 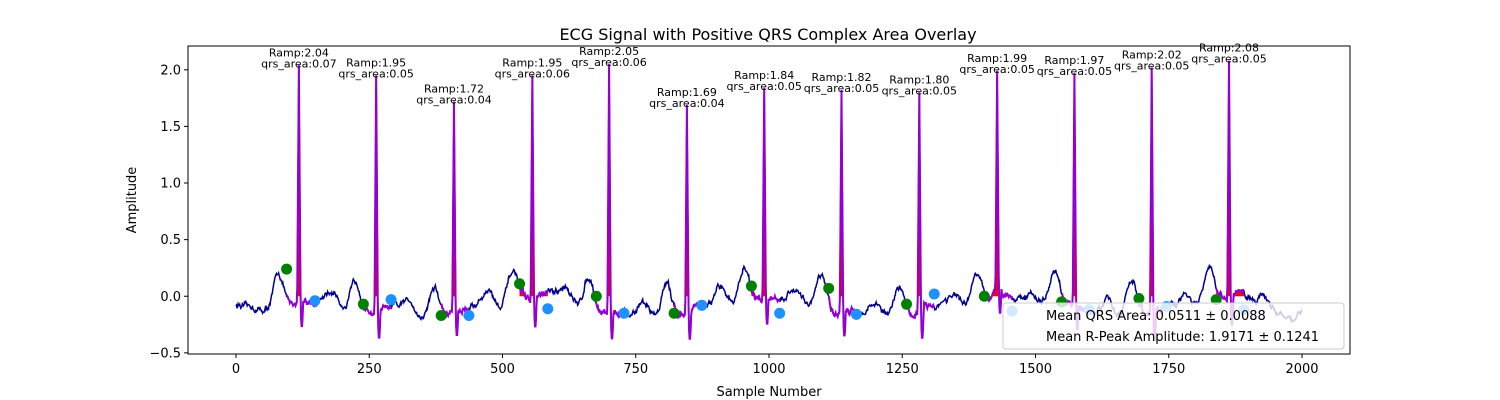 What do you see at coordinates (454, 88) in the screenshot?
I see `ramp-label-3: Ramp:1.72` at bounding box center [454, 88].